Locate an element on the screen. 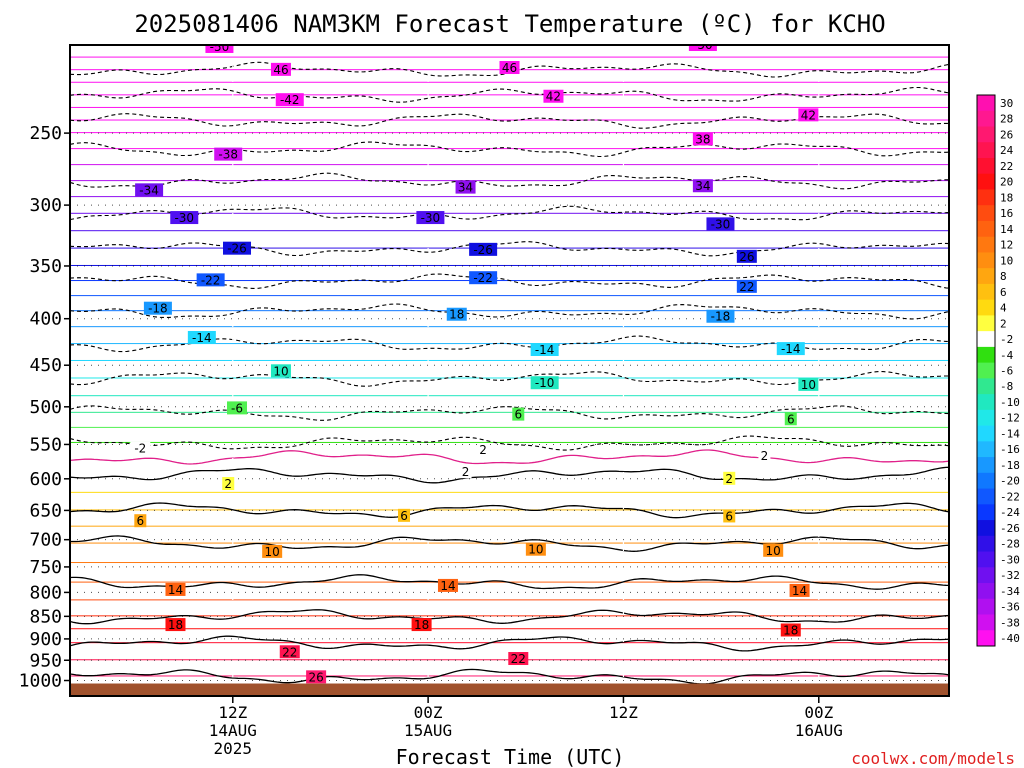 This screenshot has height=768, width=1024. y-tick-label: 350 is located at coordinates (45, 266).